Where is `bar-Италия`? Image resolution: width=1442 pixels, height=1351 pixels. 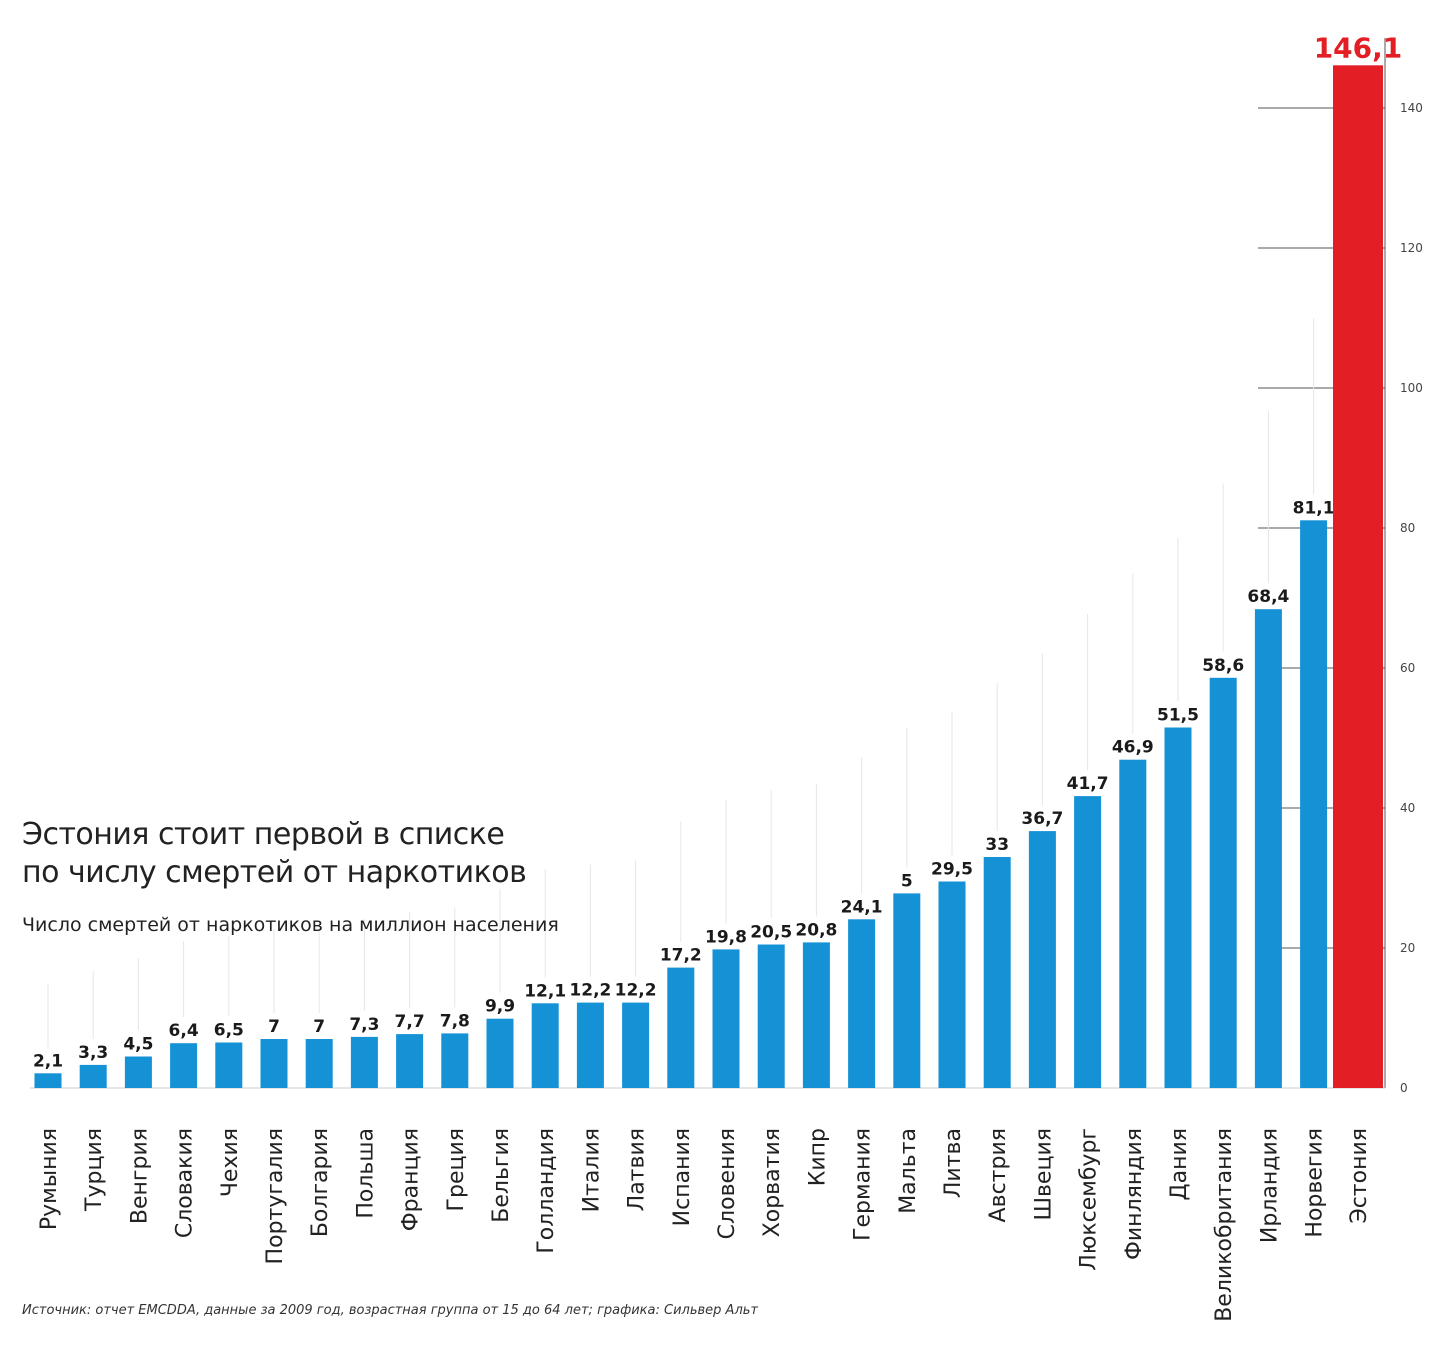 bar-Италия is located at coordinates (590, 1045).